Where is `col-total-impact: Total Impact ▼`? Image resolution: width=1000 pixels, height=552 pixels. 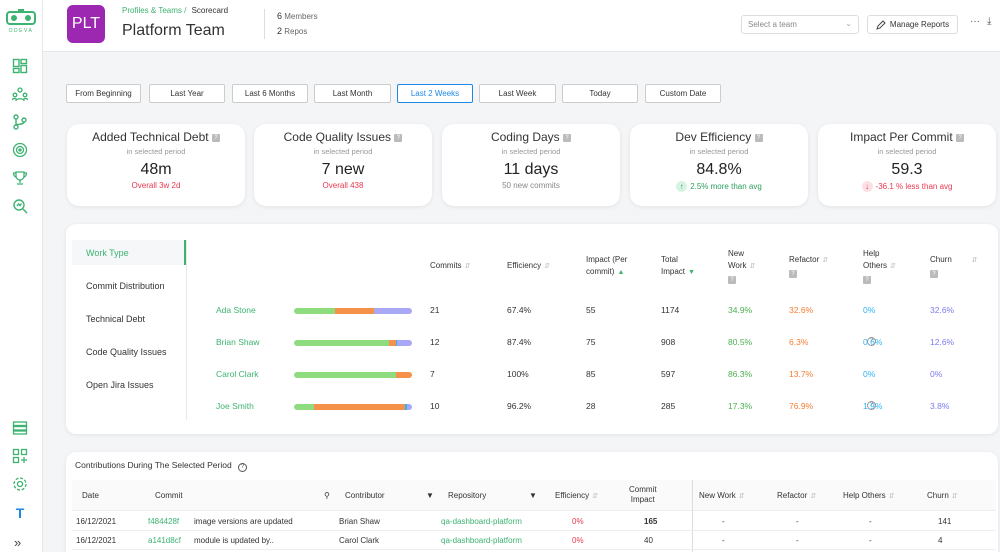 col-total-impact: Total Impact ▼ is located at coordinates (678, 266).